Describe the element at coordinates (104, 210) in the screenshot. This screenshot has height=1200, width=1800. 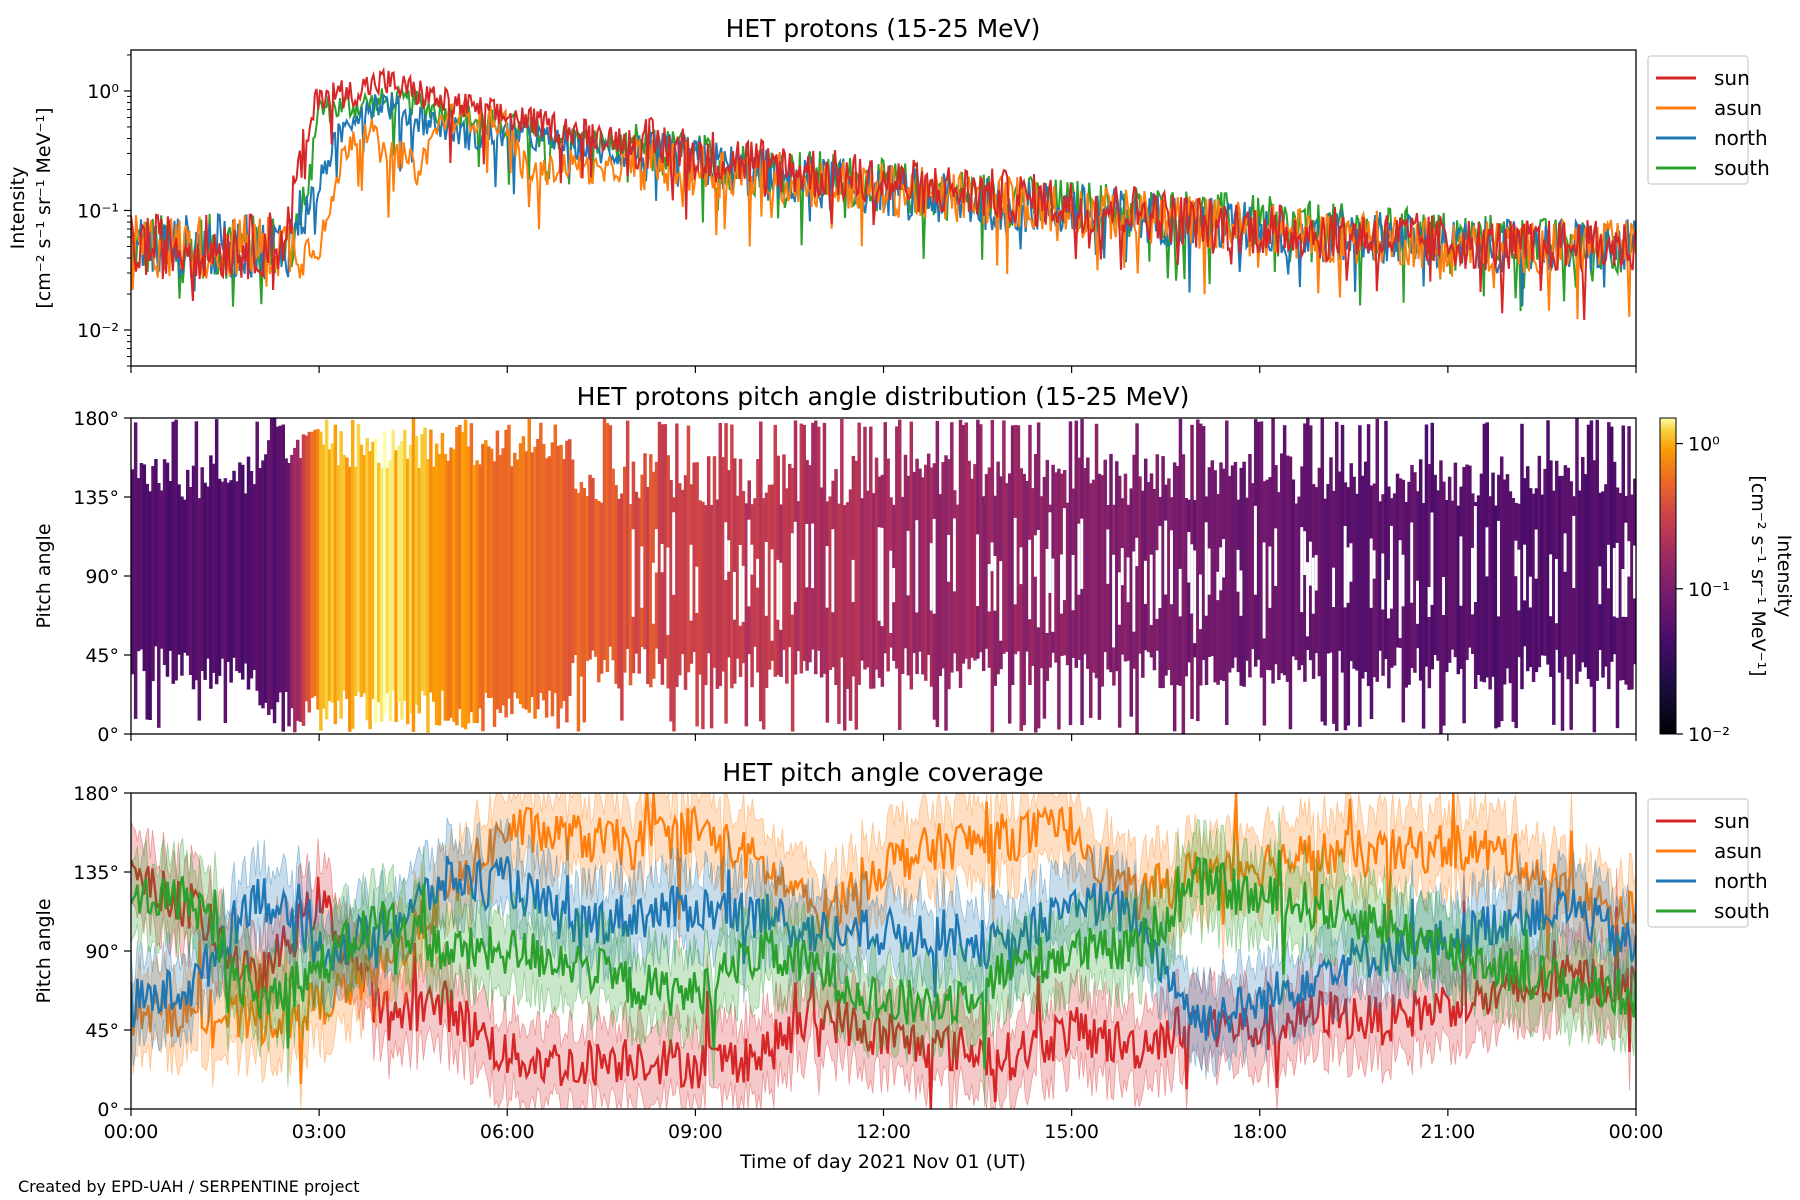
I see `intensity-y-ticks: 10⁰ 10⁻¹ 10⁻²` at that location.